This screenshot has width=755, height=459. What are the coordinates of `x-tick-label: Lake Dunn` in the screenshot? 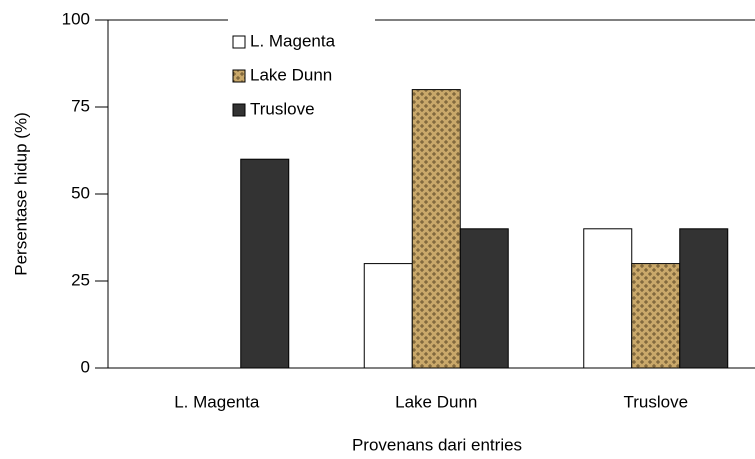 It's located at (436, 401).